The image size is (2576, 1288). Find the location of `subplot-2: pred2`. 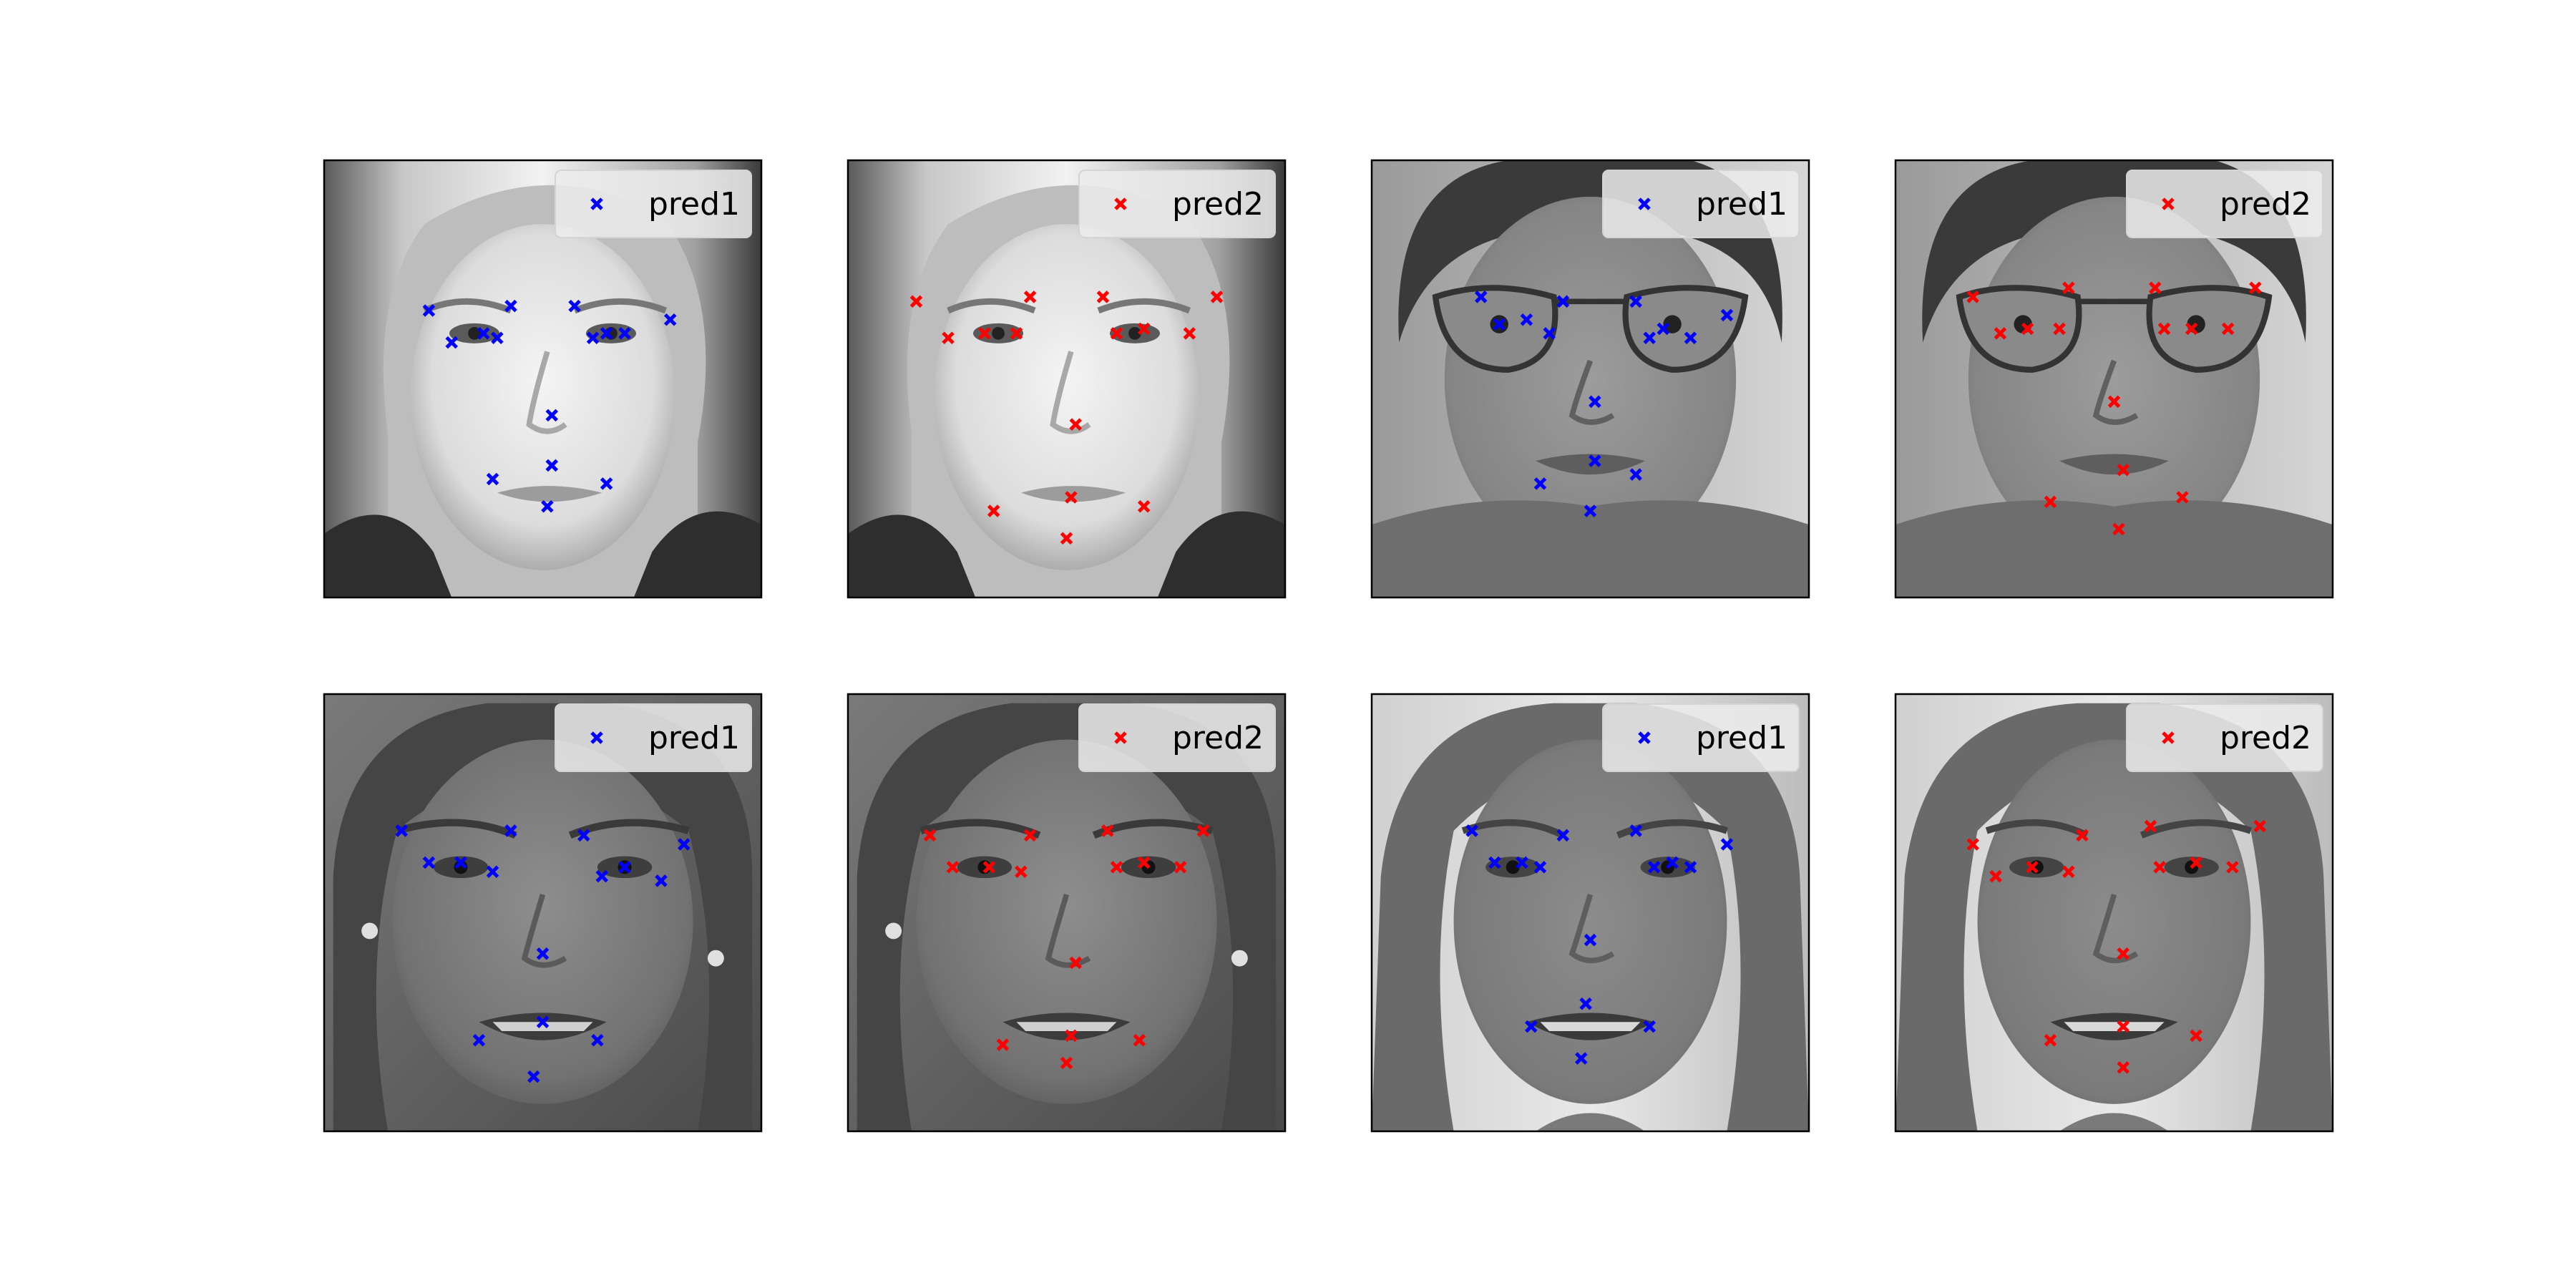

subplot-2: pred2 is located at coordinates (1067, 379).